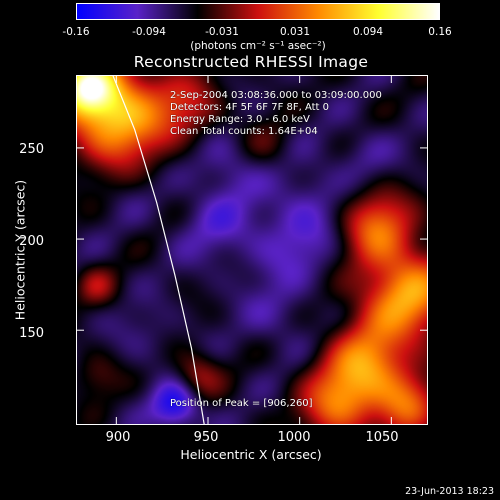 This screenshot has height=500, width=500. What do you see at coordinates (251, 62) in the screenshot?
I see `chart-title: Reconstructed RHESSI Image` at bounding box center [251, 62].